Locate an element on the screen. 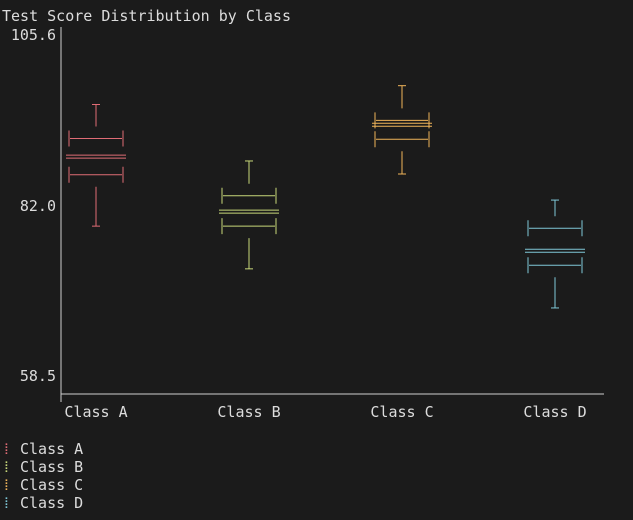 The image size is (633, 520). box-class-a is located at coordinates (96, 165).